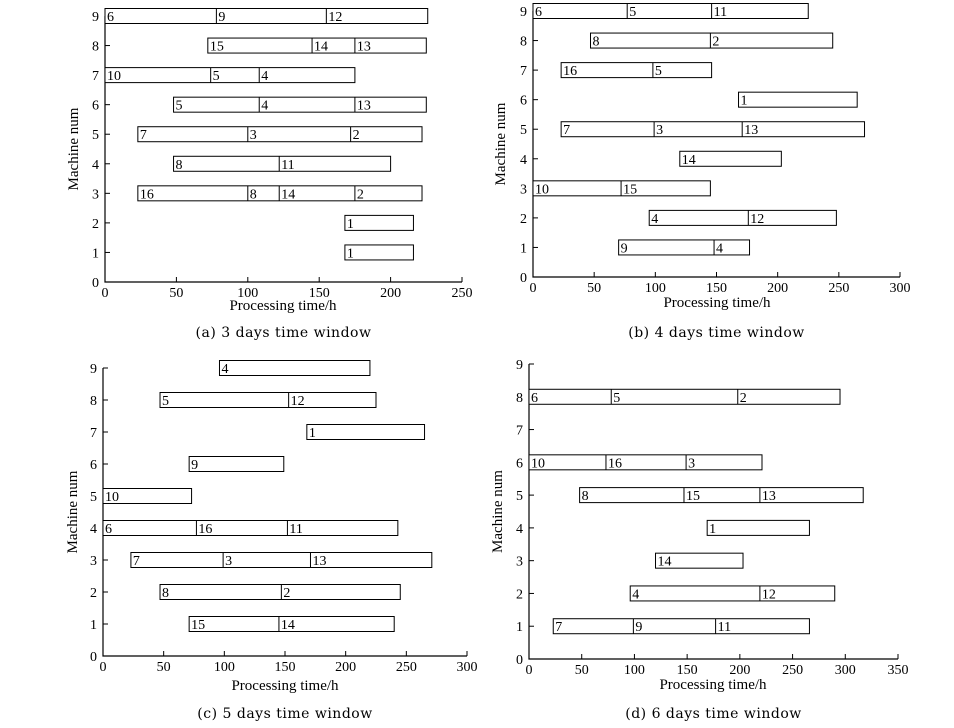 Image resolution: width=954 pixels, height=728 pixels. I want to click on y-tick-label: 4, so click(519, 529).